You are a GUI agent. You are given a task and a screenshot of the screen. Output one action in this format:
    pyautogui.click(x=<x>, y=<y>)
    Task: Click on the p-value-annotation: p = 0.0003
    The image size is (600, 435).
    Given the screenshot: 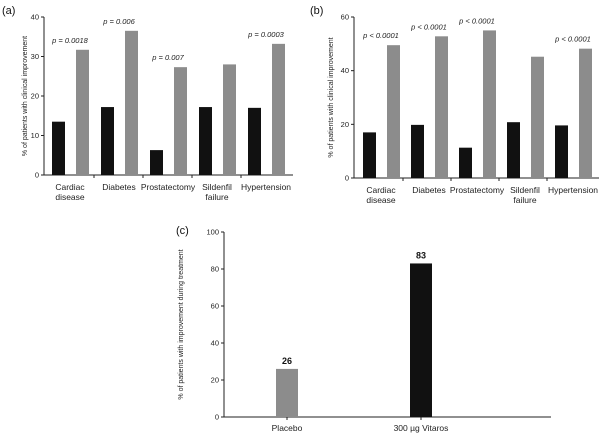 What is the action you would take?
    pyautogui.click(x=265, y=34)
    